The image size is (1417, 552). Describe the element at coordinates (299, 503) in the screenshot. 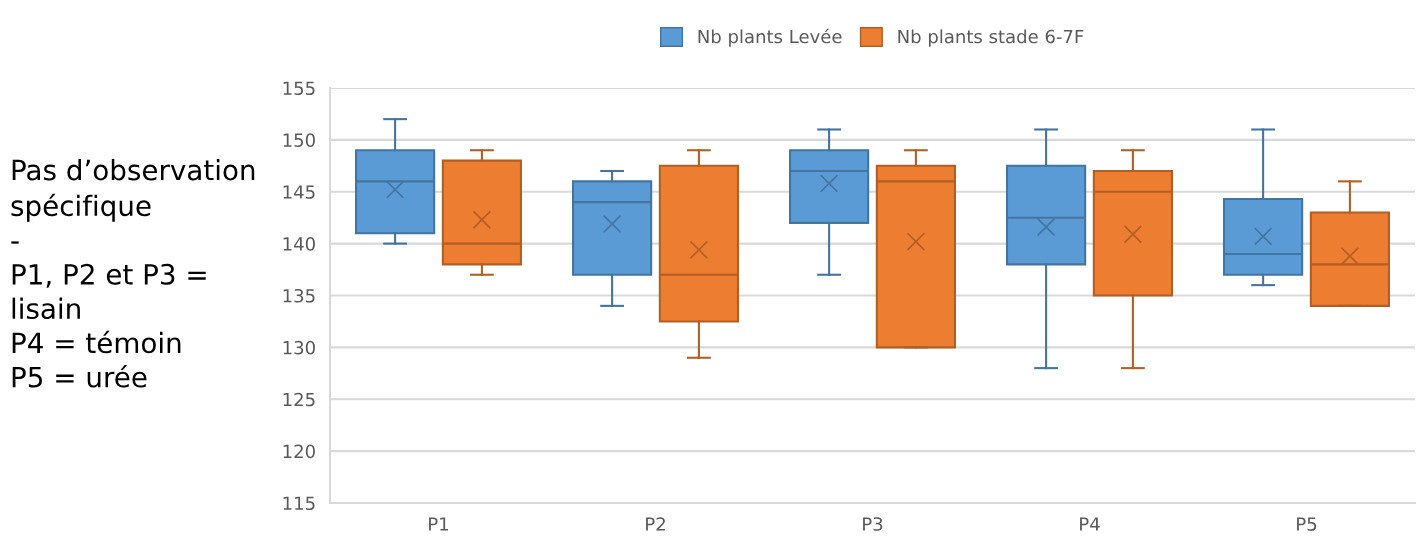

I see `y-tick-label: 115` at that location.